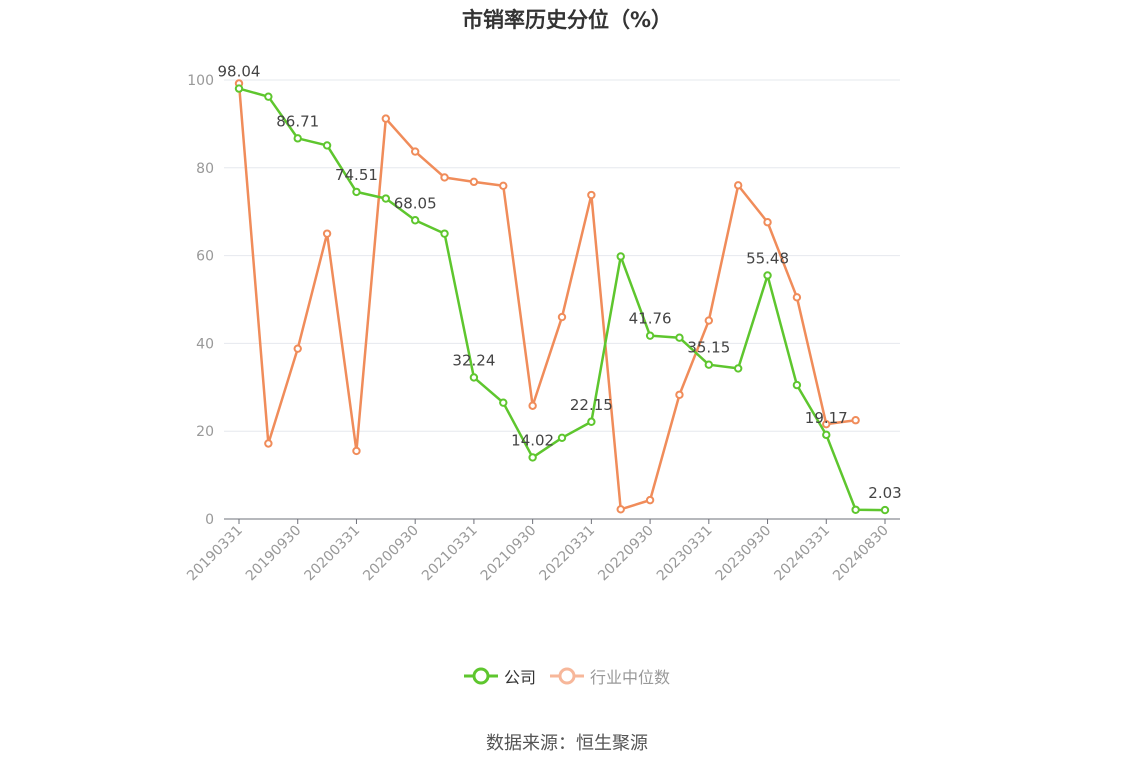  I want to click on data-label-6: 68.05, so click(415, 203).